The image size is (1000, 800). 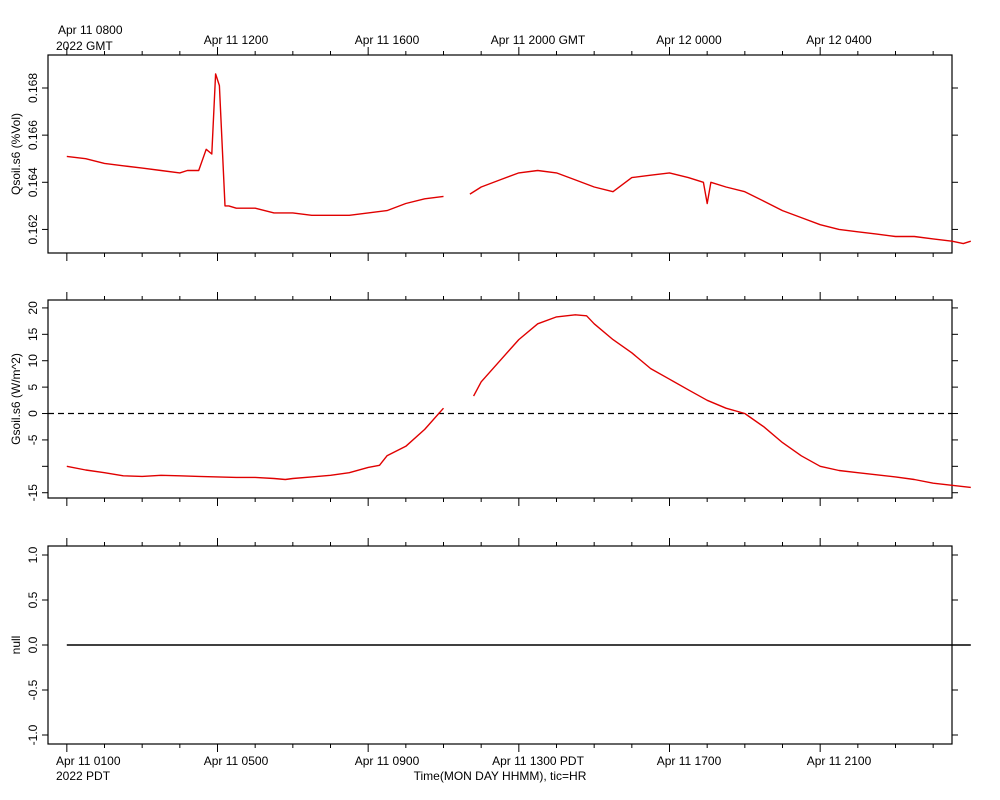 I want to click on bottom-axis-first-sub: 2022 PDT, so click(x=83, y=776).